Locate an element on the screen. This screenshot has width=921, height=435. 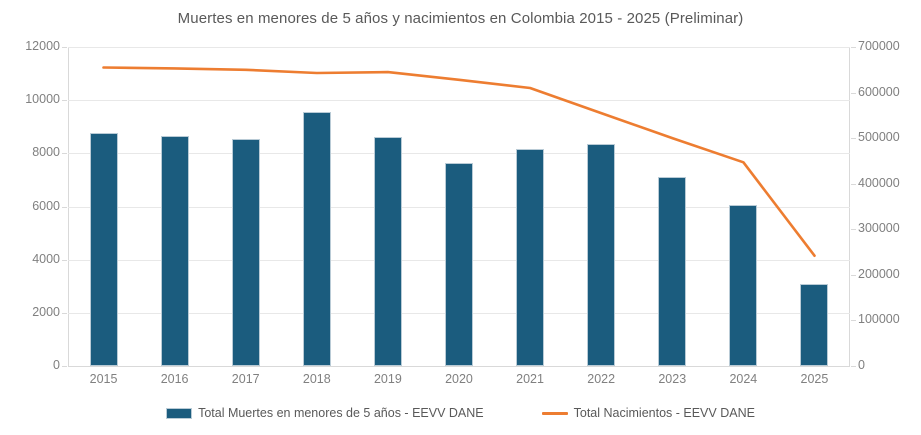
y-axis-left: 0 2000 4000 6000 8000 10000 12000 is located at coordinates (30, 217).